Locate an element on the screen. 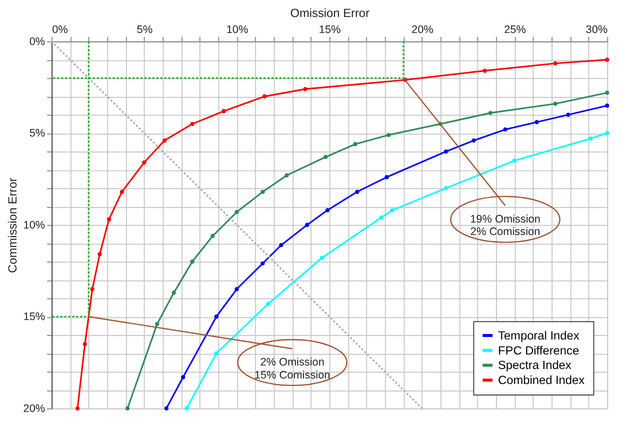 This screenshot has height=425, width=622. y-tick-label: 10% is located at coordinates (34, 225).